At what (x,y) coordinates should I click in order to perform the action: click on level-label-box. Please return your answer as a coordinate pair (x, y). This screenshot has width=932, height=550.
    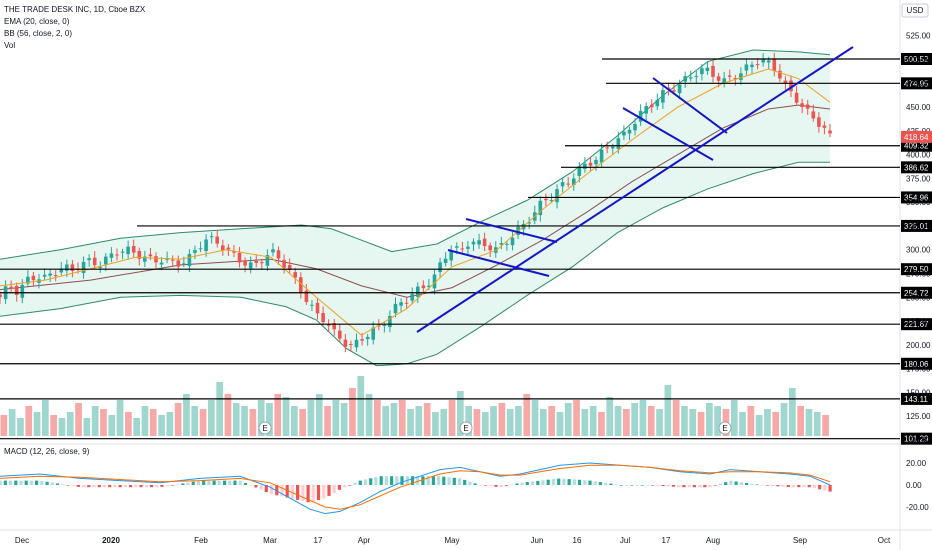
    Looking at the image, I should click on (916, 398).